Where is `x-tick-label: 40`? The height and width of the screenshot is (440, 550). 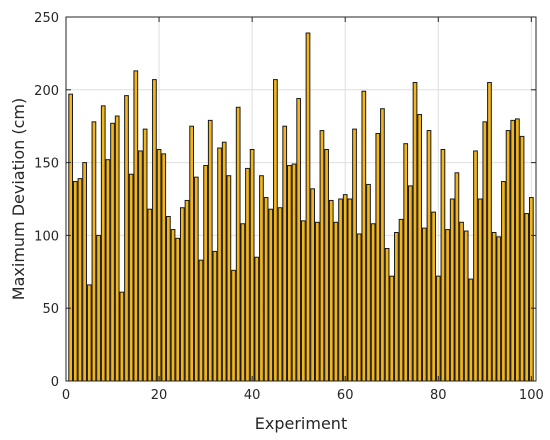 x-tick-label: 40 is located at coordinates (252, 395).